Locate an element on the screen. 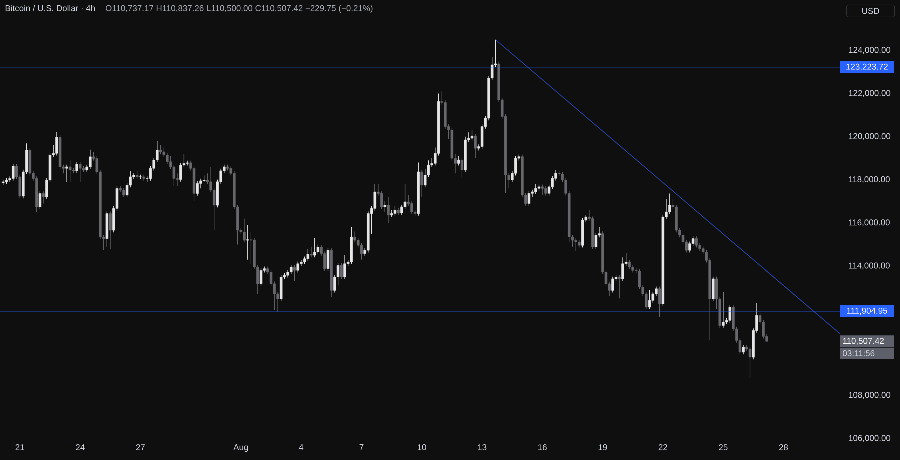  x-tick-label: 16 is located at coordinates (542, 447).